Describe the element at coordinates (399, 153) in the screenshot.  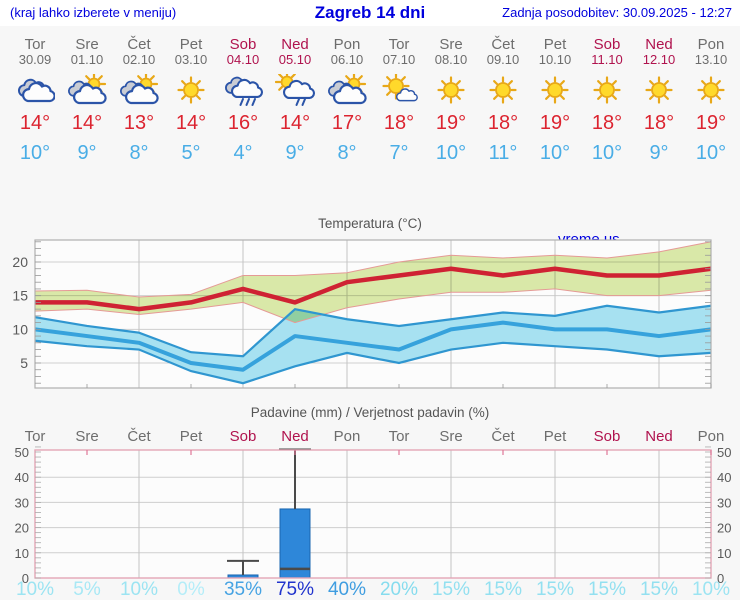
I see `temp-min: 7°` at that location.